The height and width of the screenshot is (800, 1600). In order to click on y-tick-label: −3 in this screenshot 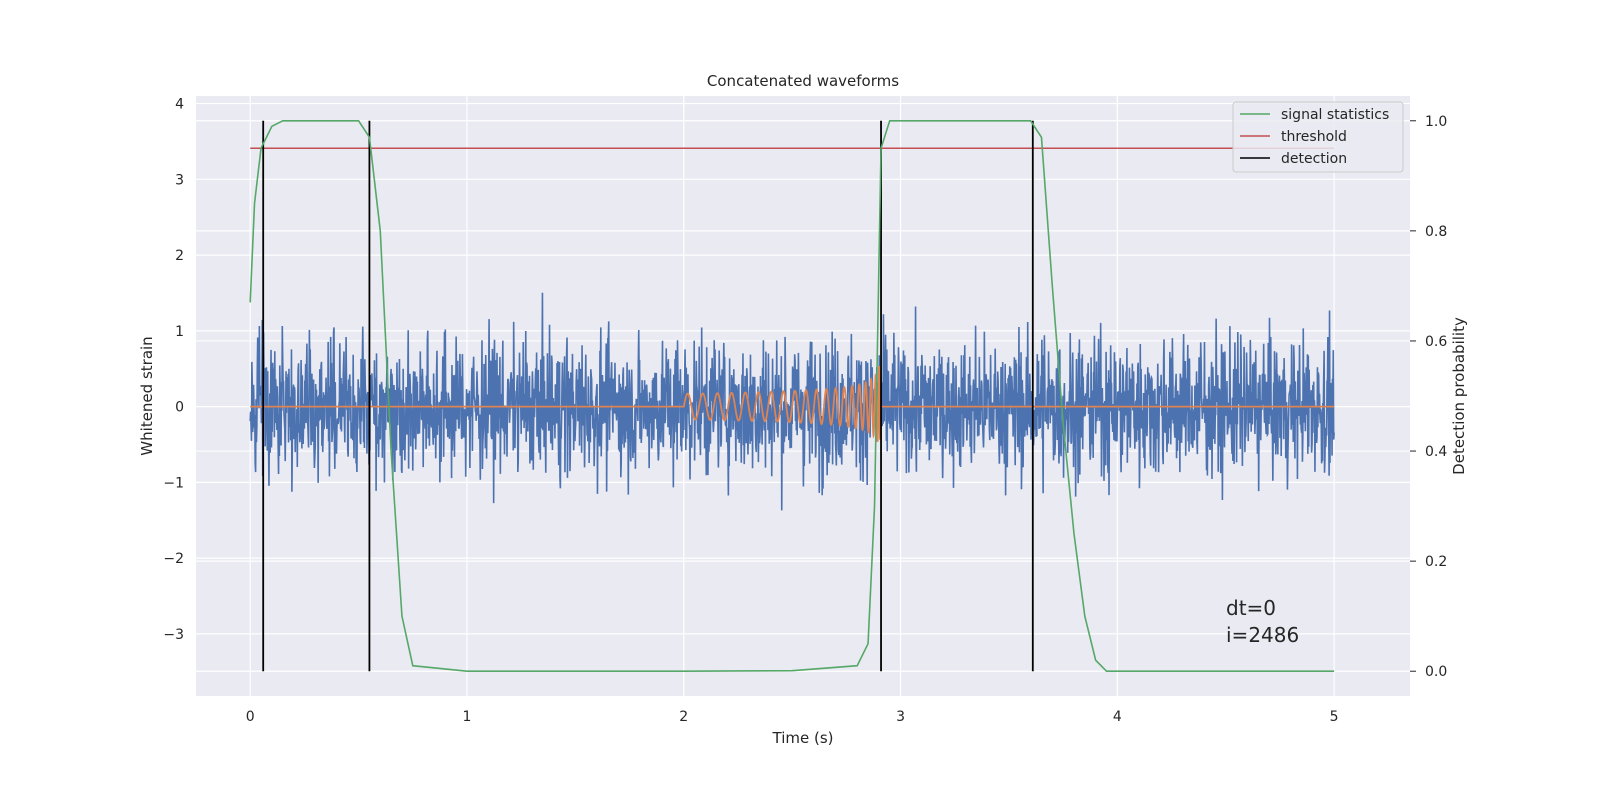, I will do `click(173, 635)`.